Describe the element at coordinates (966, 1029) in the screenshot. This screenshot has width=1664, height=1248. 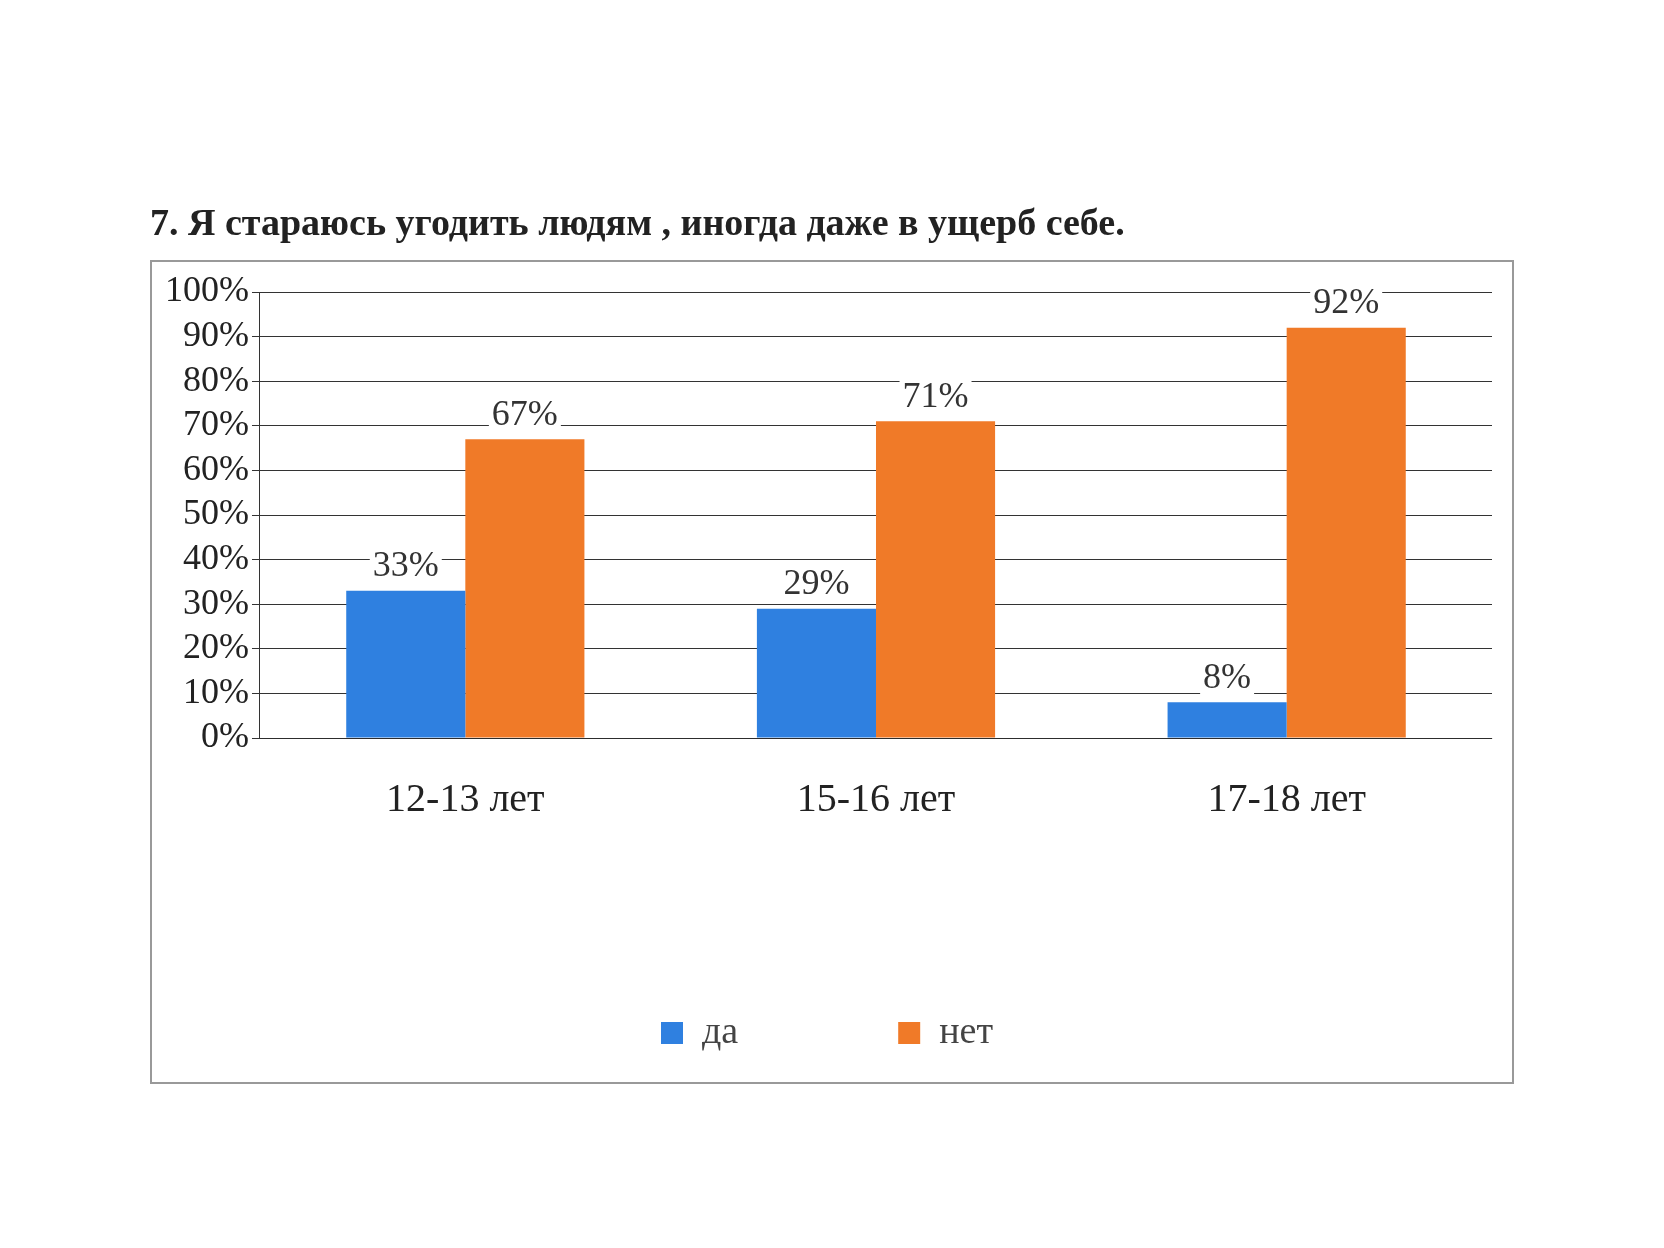
I see `legend-label: нет` at that location.